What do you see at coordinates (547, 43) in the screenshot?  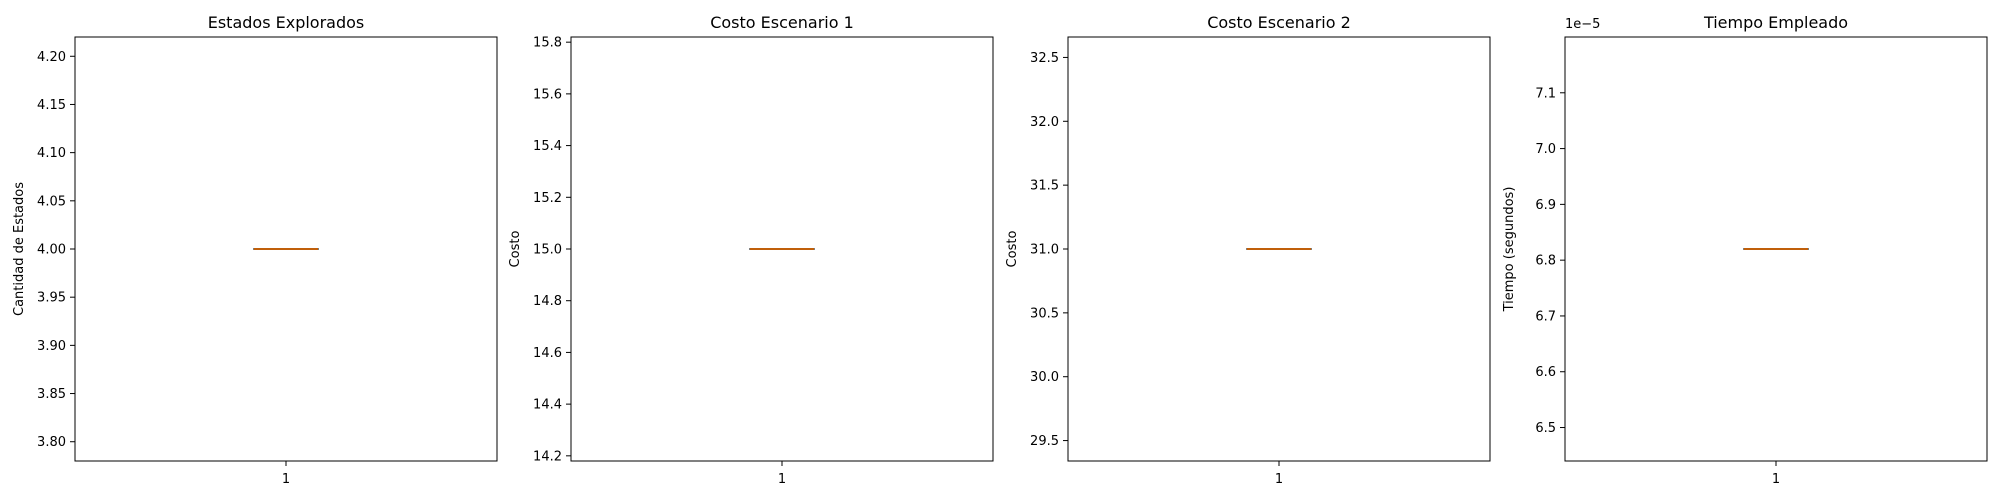 I see `y-tick-label: 15.8` at bounding box center [547, 43].